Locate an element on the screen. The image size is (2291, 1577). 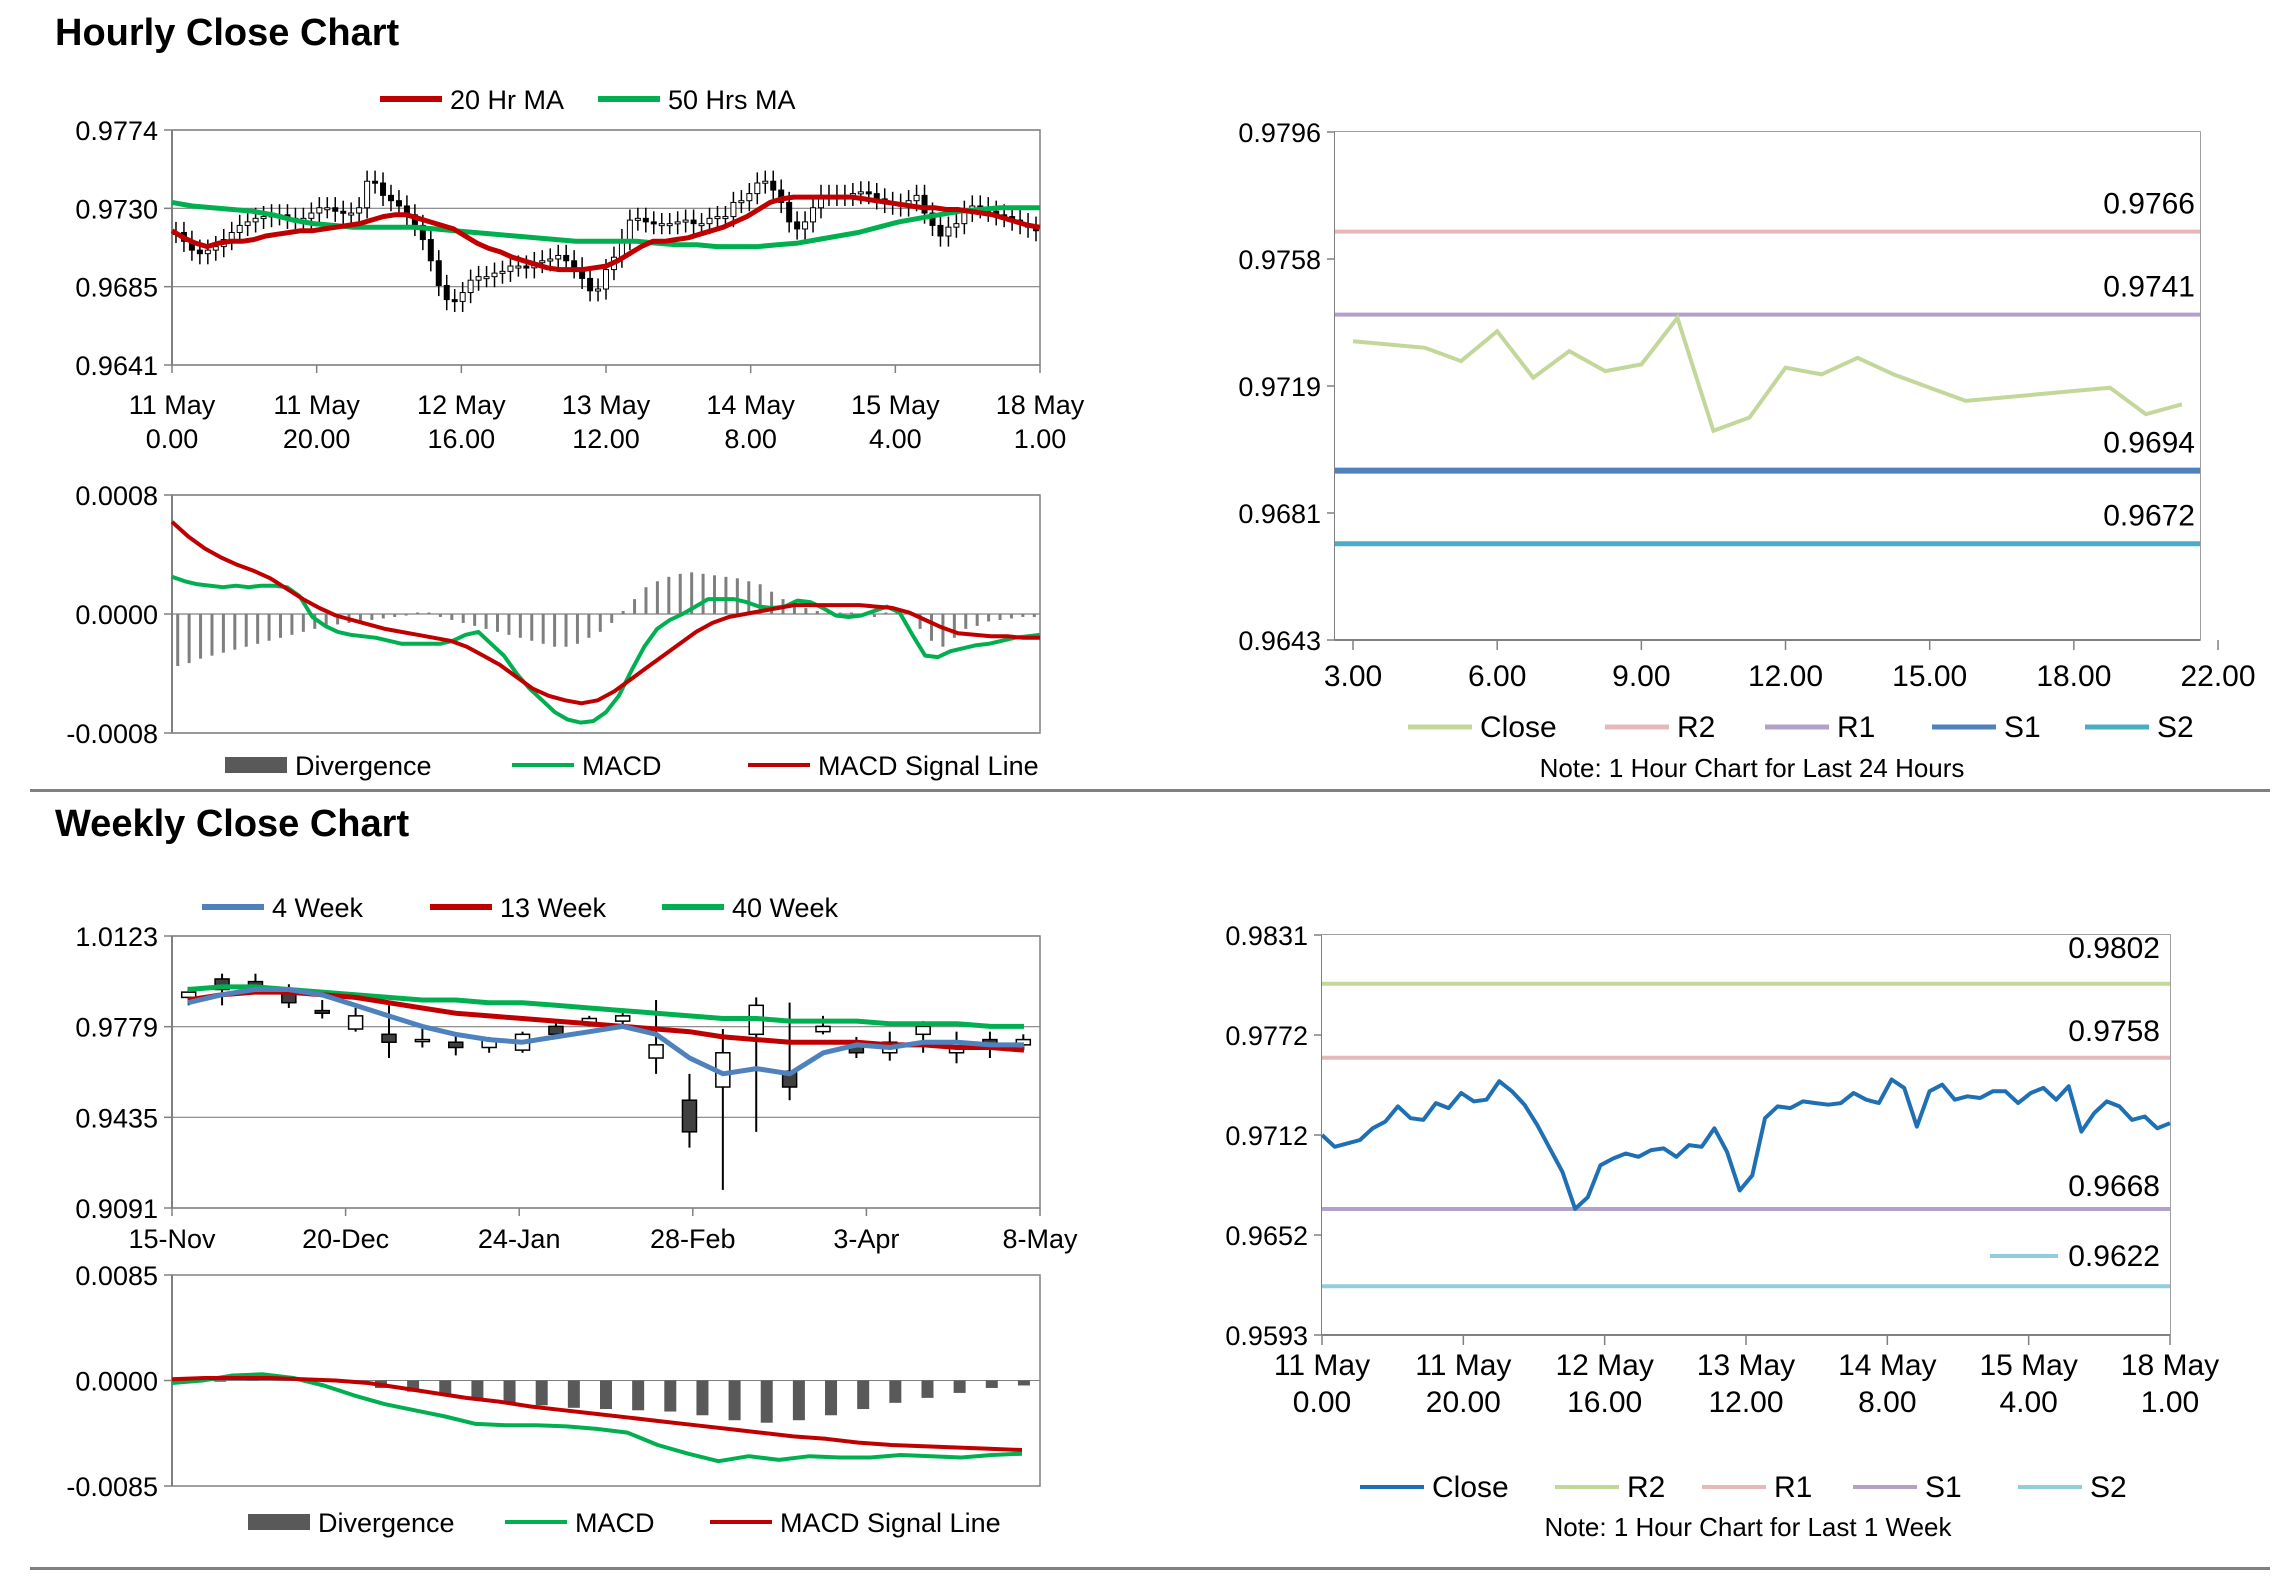
weekly-line-y-tick-label: 0.9772 is located at coordinates (1266, 1036).